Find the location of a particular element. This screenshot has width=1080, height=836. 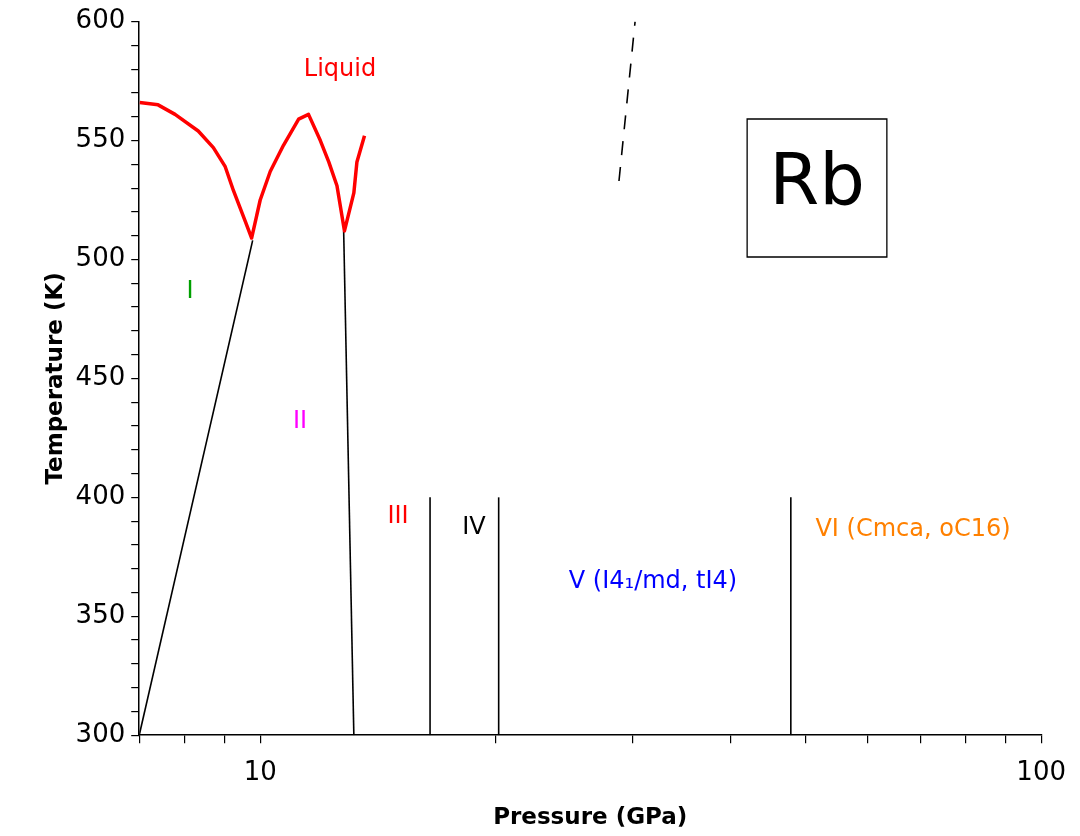

annotation: III is located at coordinates (398, 515).